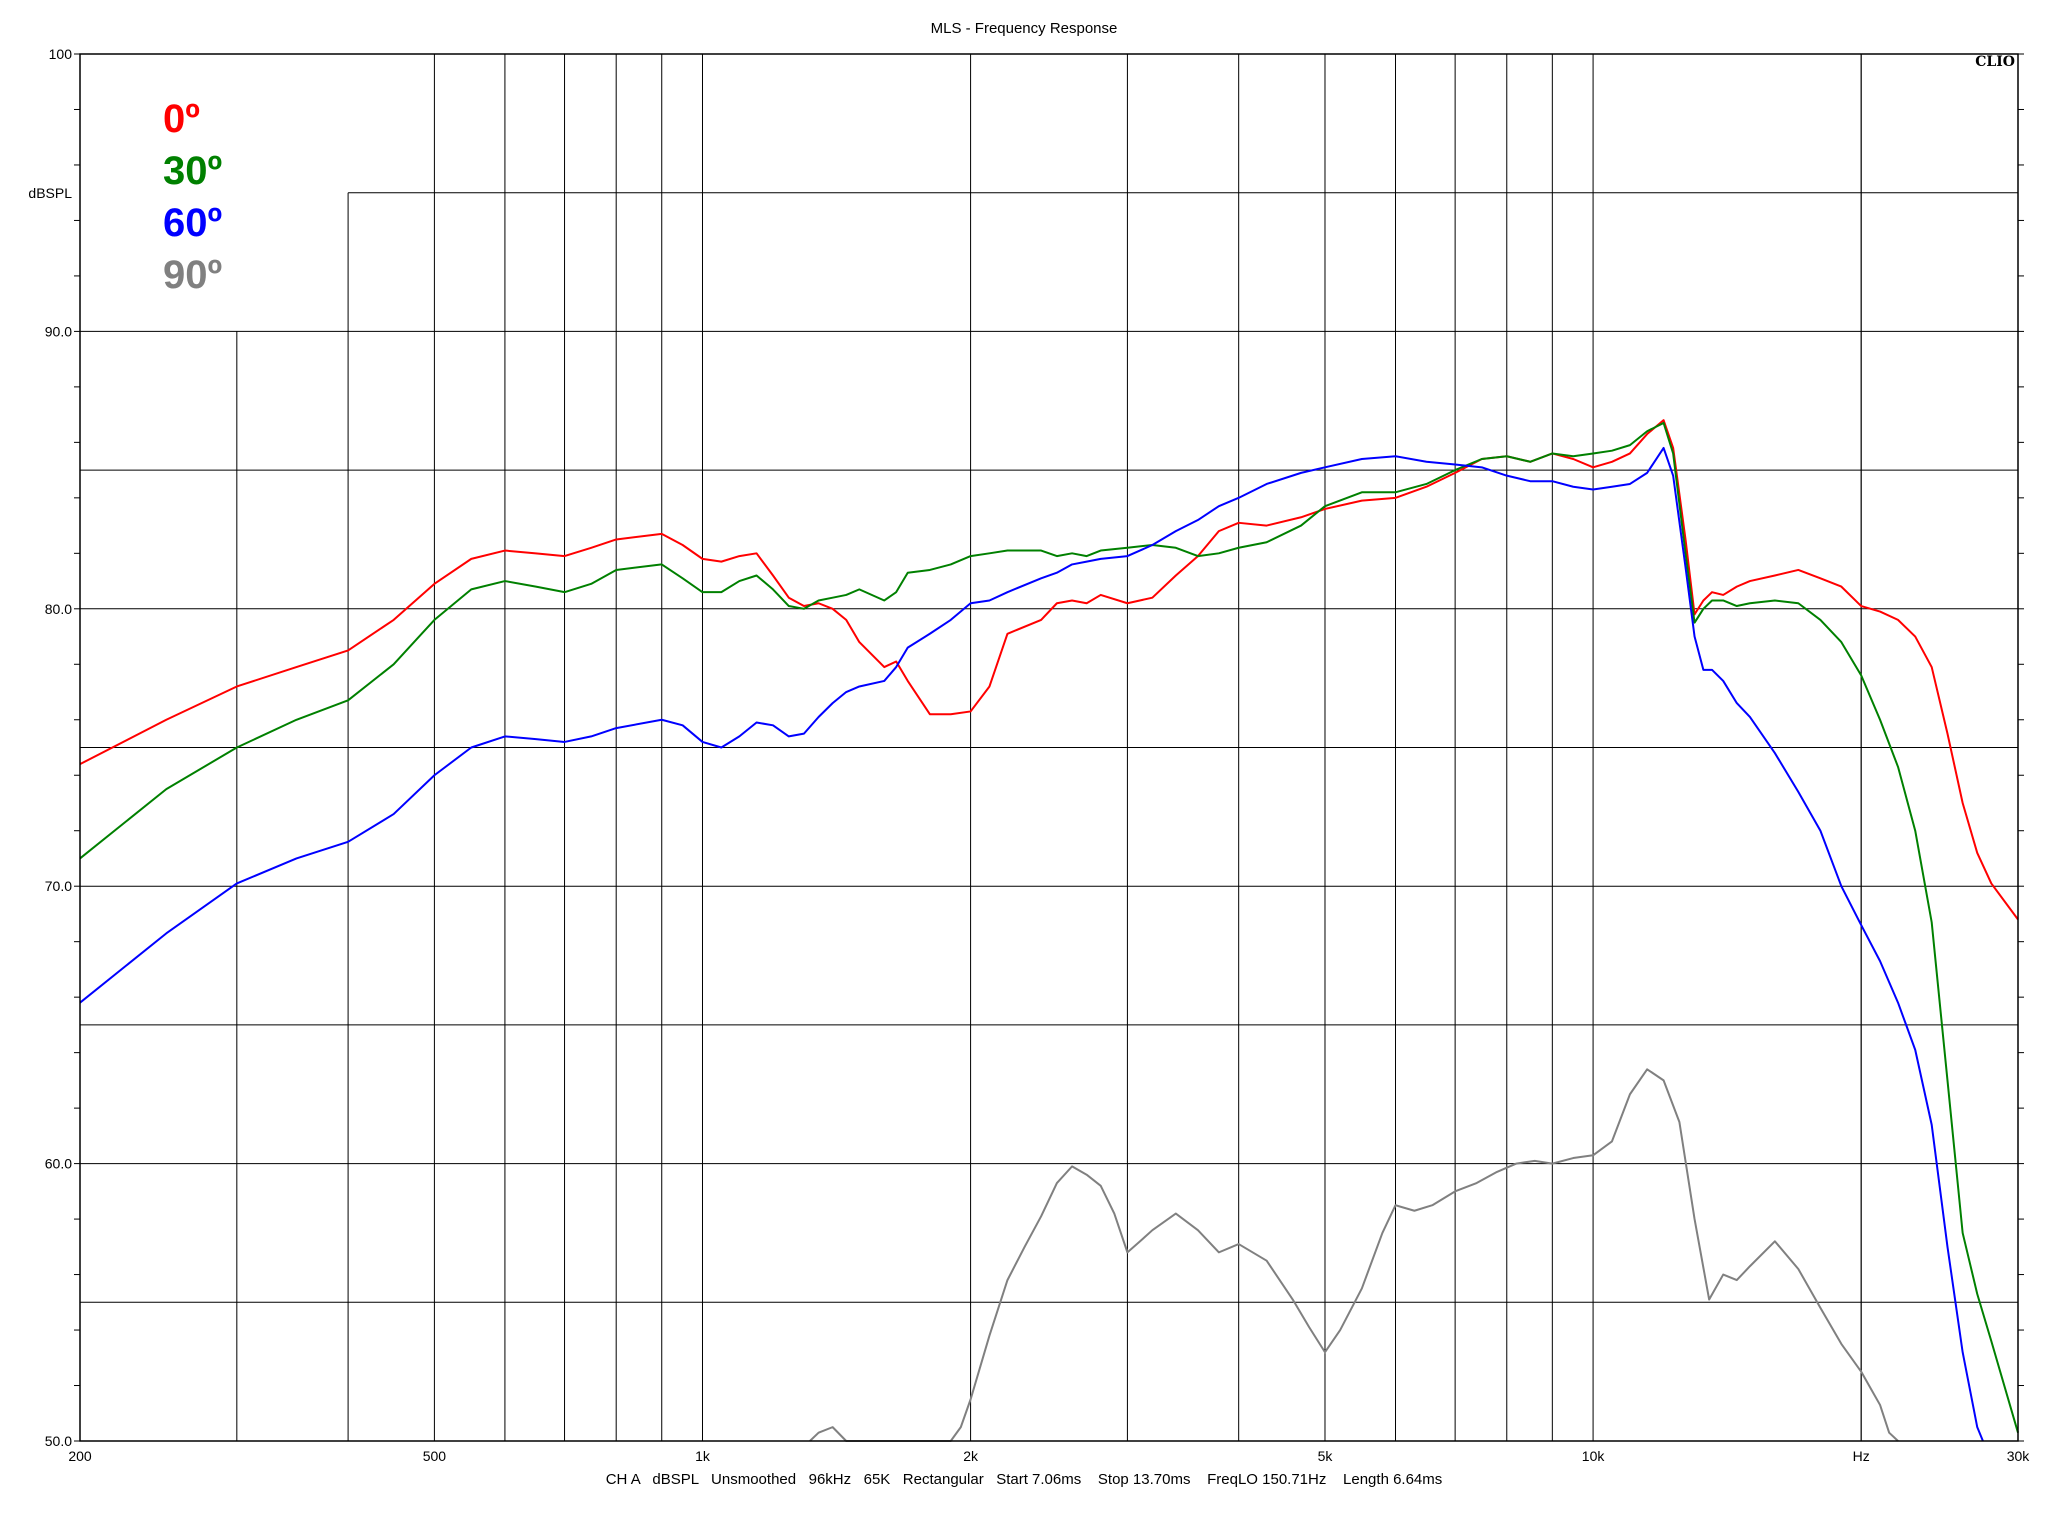 This screenshot has height=1536, width=2048. Describe the element at coordinates (192, 223) in the screenshot. I see `legend-entry: 60º` at that location.